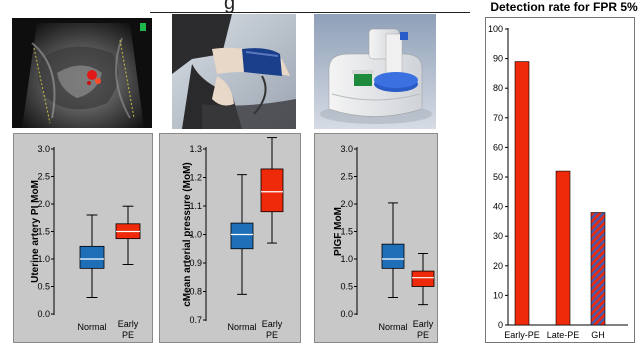  What do you see at coordinates (195, 149) in the screenshot?
I see `y-tick-label: 1.3` at bounding box center [195, 149].